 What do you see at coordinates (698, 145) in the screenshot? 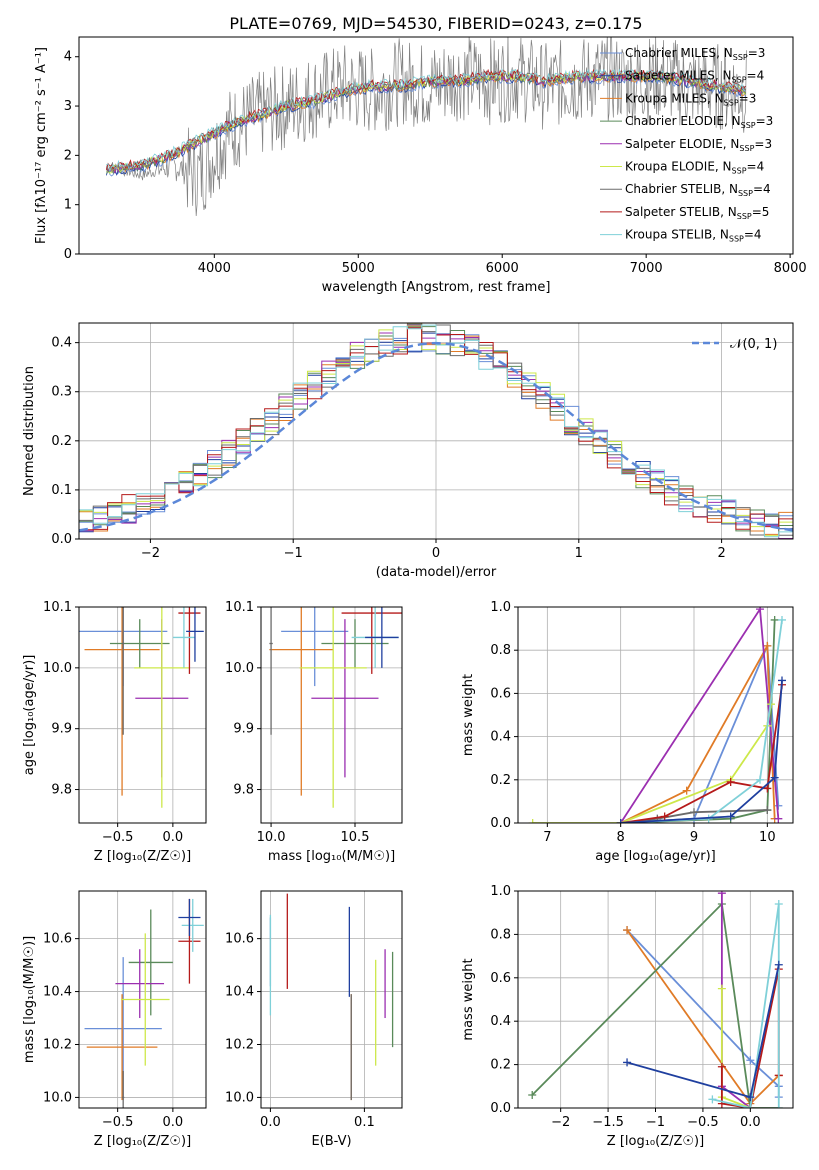
I see `legend-label-4: Salpeter ELODIE, NSSP=3` at bounding box center [698, 145].